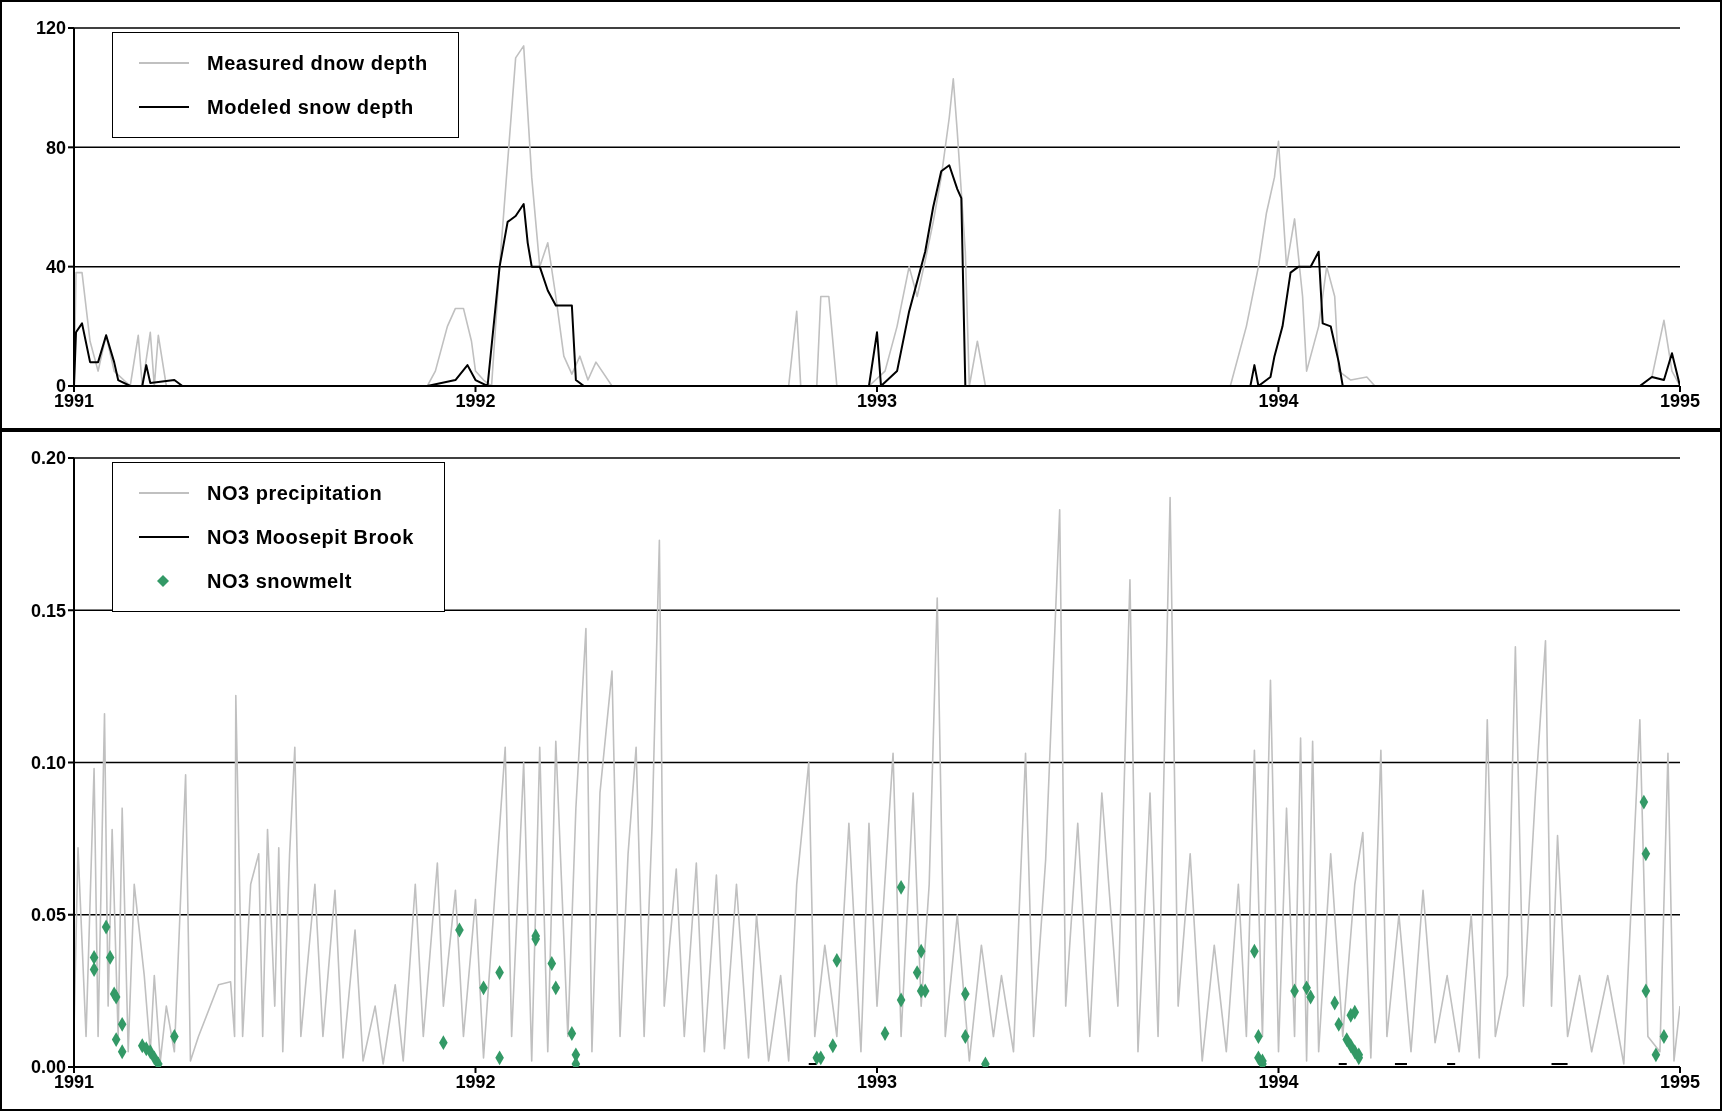 This screenshot has width=1722, height=1111. Describe the element at coordinates (55, 147) in the screenshot. I see `y-tick-label: 80` at that location.